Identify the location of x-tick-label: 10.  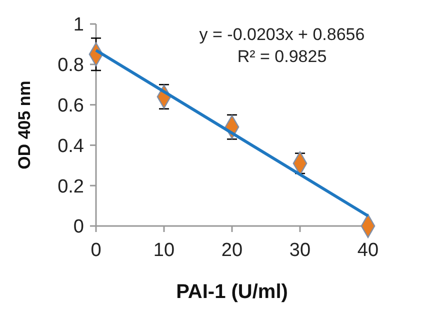
(164, 250).